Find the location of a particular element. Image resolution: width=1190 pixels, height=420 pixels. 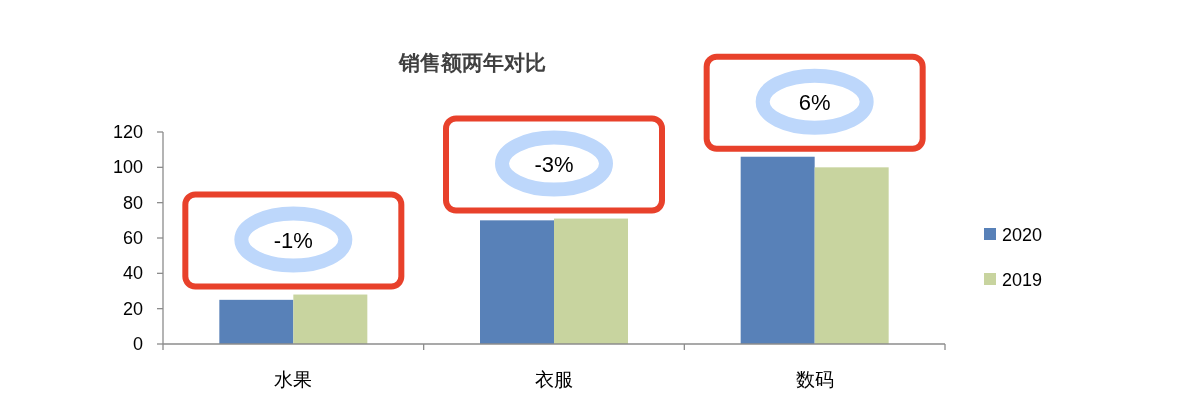

legend-label: 2020 is located at coordinates (1022, 235).